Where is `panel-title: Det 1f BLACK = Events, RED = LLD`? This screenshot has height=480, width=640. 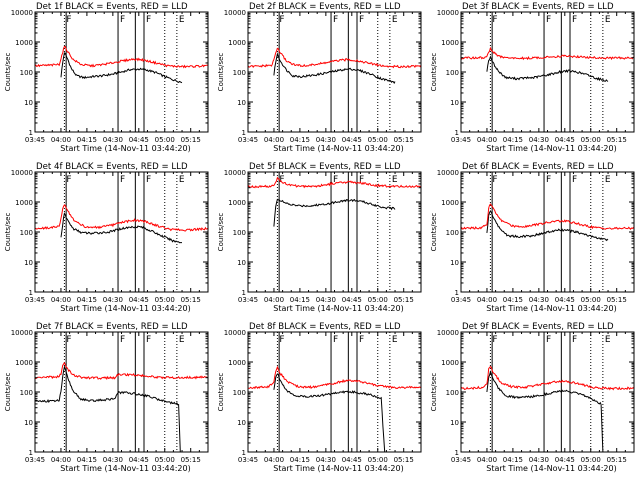 panel-title: Det 1f BLACK = Events, RED = LLD is located at coordinates (112, 7).